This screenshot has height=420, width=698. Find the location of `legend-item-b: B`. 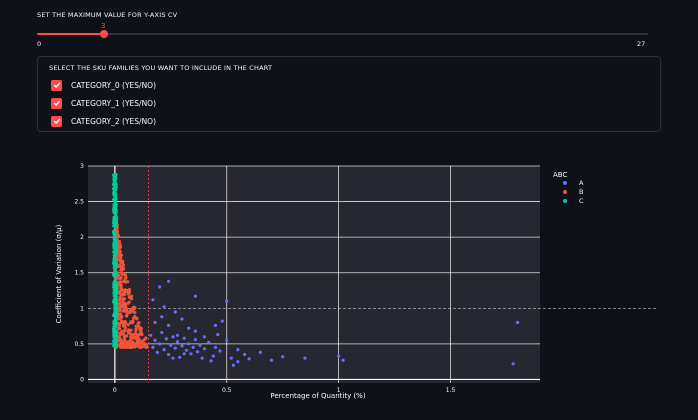

legend-item-b: B is located at coordinates (573, 192).